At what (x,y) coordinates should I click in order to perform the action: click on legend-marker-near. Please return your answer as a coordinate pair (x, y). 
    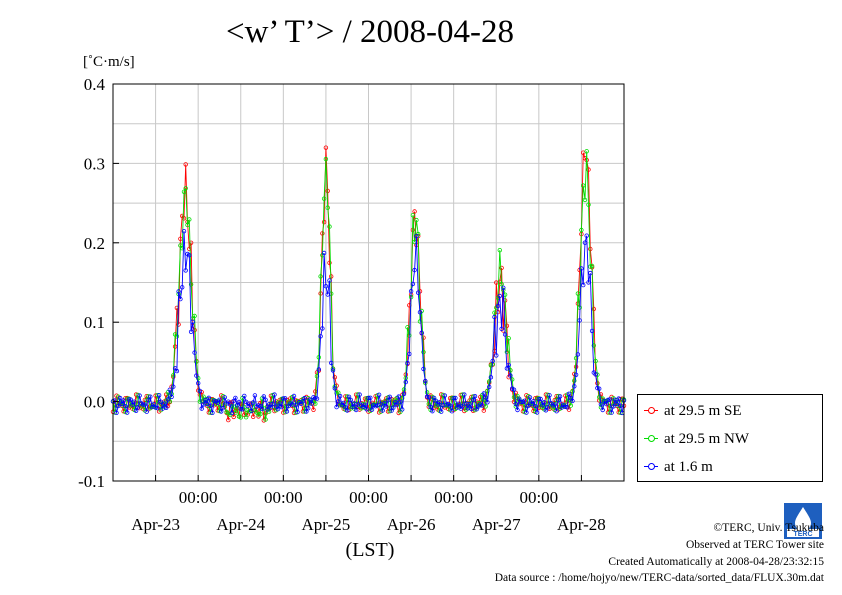
    Looking at the image, I should click on (651, 467).